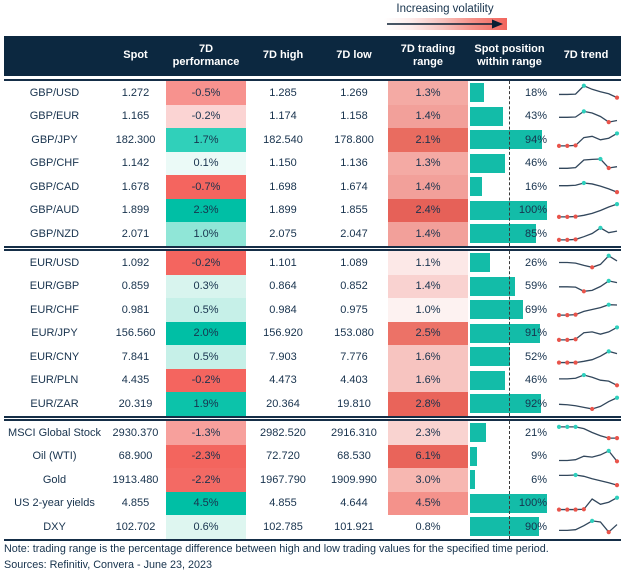 This screenshot has width=625, height=573. What do you see at coordinates (428, 210) in the screenshot?
I see `trading-range-cell: 2.4%` at bounding box center [428, 210].